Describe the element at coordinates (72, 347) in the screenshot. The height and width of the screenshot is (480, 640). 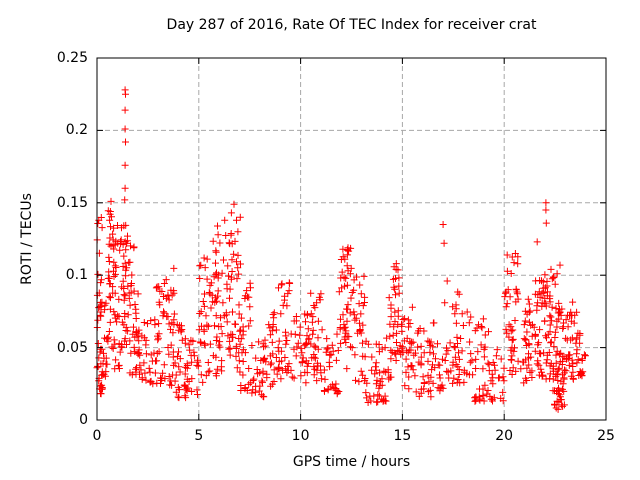
I see `y-tick-label: 0.05` at that location.